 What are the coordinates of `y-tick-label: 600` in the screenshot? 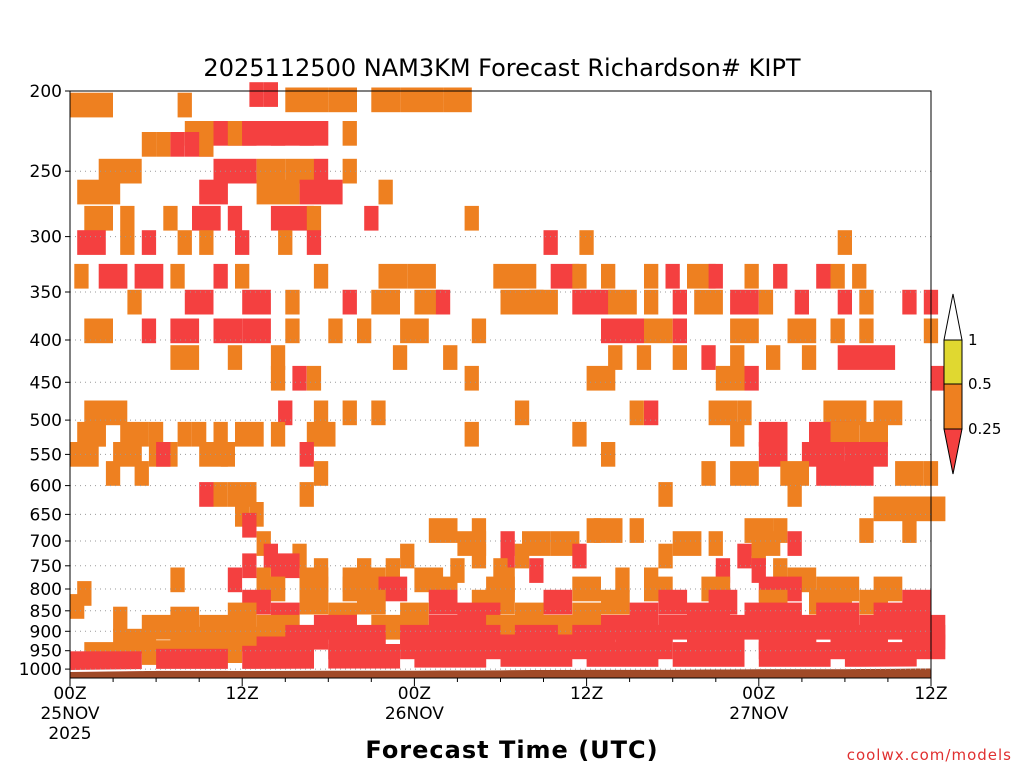 It's located at (46, 487).